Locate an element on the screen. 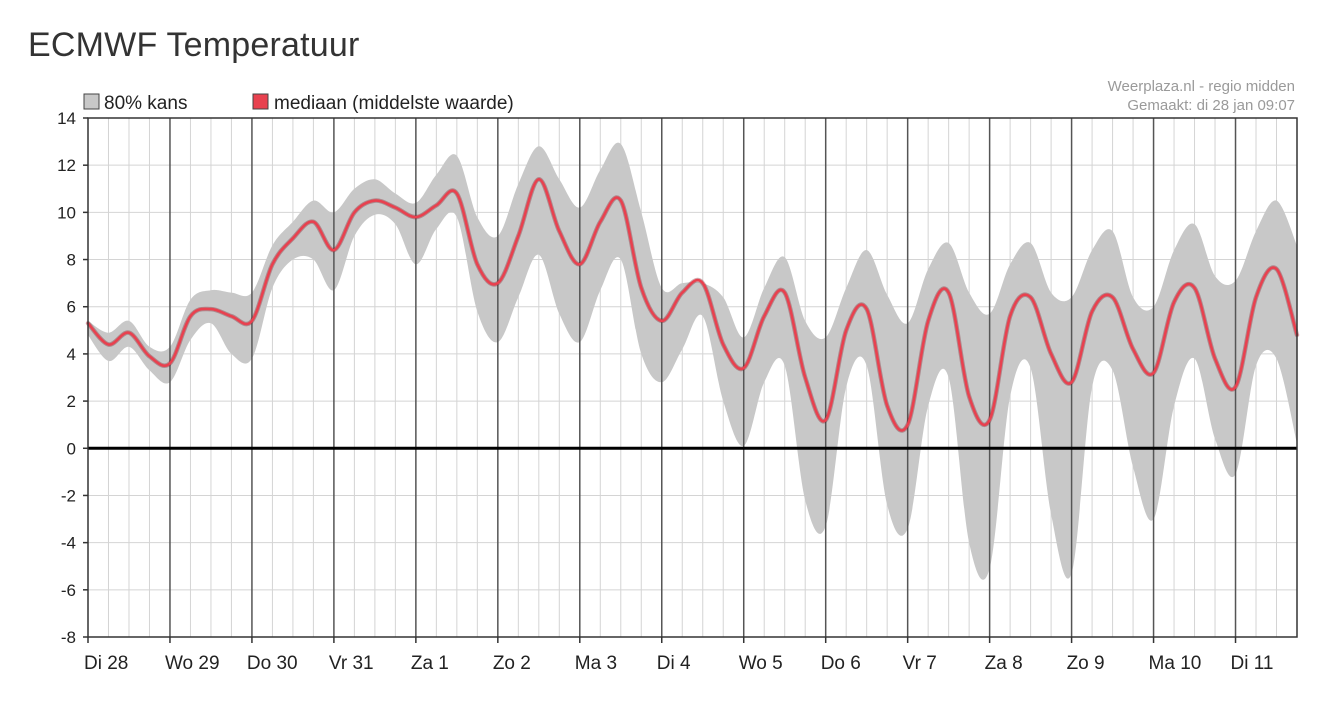 The width and height of the screenshot is (1333, 702). created-timestamp: Gemaakt: di 28 jan 09:07 is located at coordinates (1211, 105).